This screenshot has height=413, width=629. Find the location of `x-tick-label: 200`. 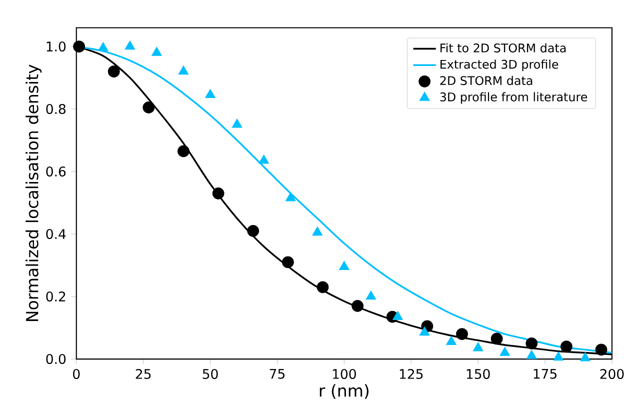

x-tick-label: 200 is located at coordinates (612, 374).